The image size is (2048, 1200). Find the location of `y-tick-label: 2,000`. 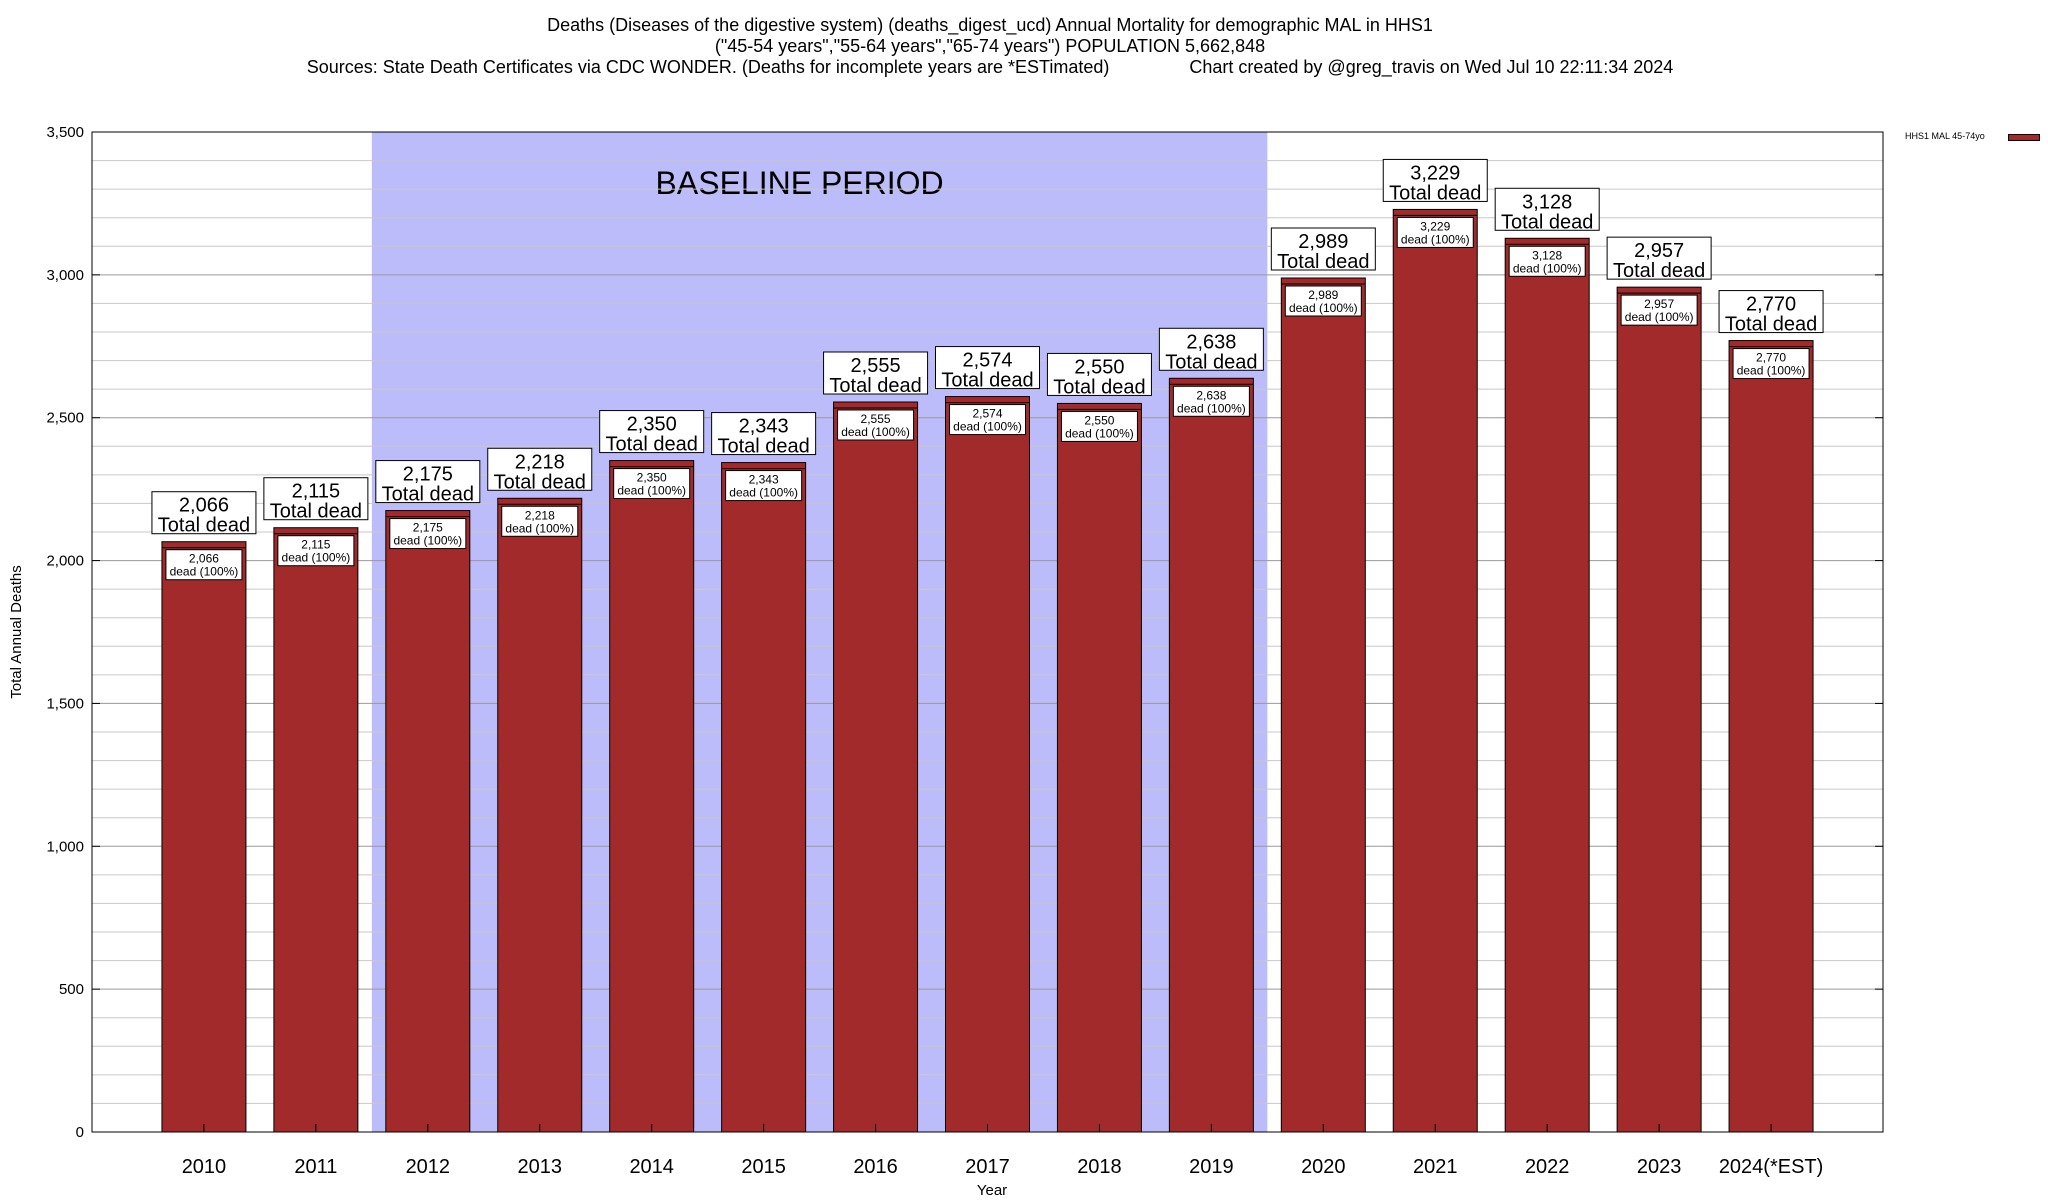

y-tick-label: 2,000 is located at coordinates (65, 561).